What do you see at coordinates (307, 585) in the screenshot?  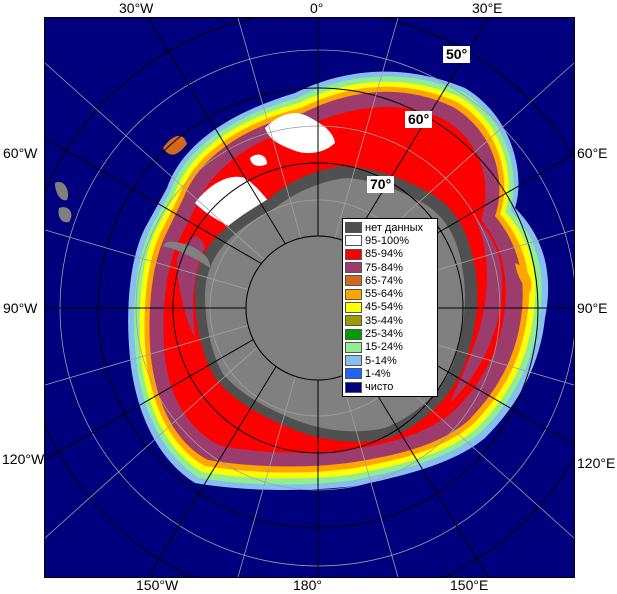 I see `lon-label-180: 180°` at bounding box center [307, 585].